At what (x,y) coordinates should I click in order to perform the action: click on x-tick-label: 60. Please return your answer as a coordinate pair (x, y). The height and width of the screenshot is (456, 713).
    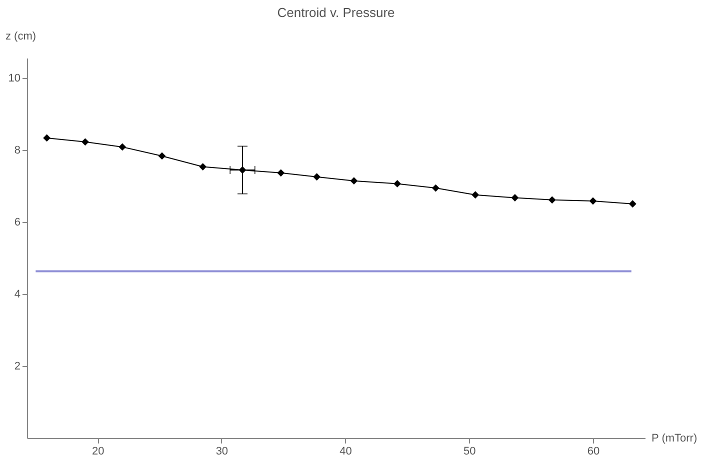
    Looking at the image, I should click on (593, 451).